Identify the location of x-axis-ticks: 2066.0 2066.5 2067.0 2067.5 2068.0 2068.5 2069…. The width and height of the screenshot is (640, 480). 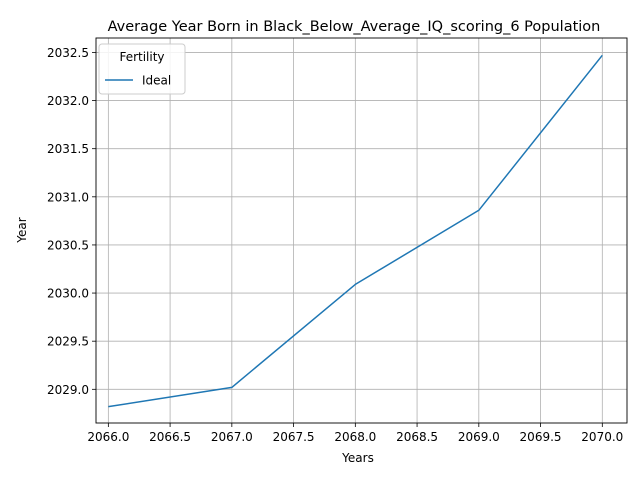
(355, 433).